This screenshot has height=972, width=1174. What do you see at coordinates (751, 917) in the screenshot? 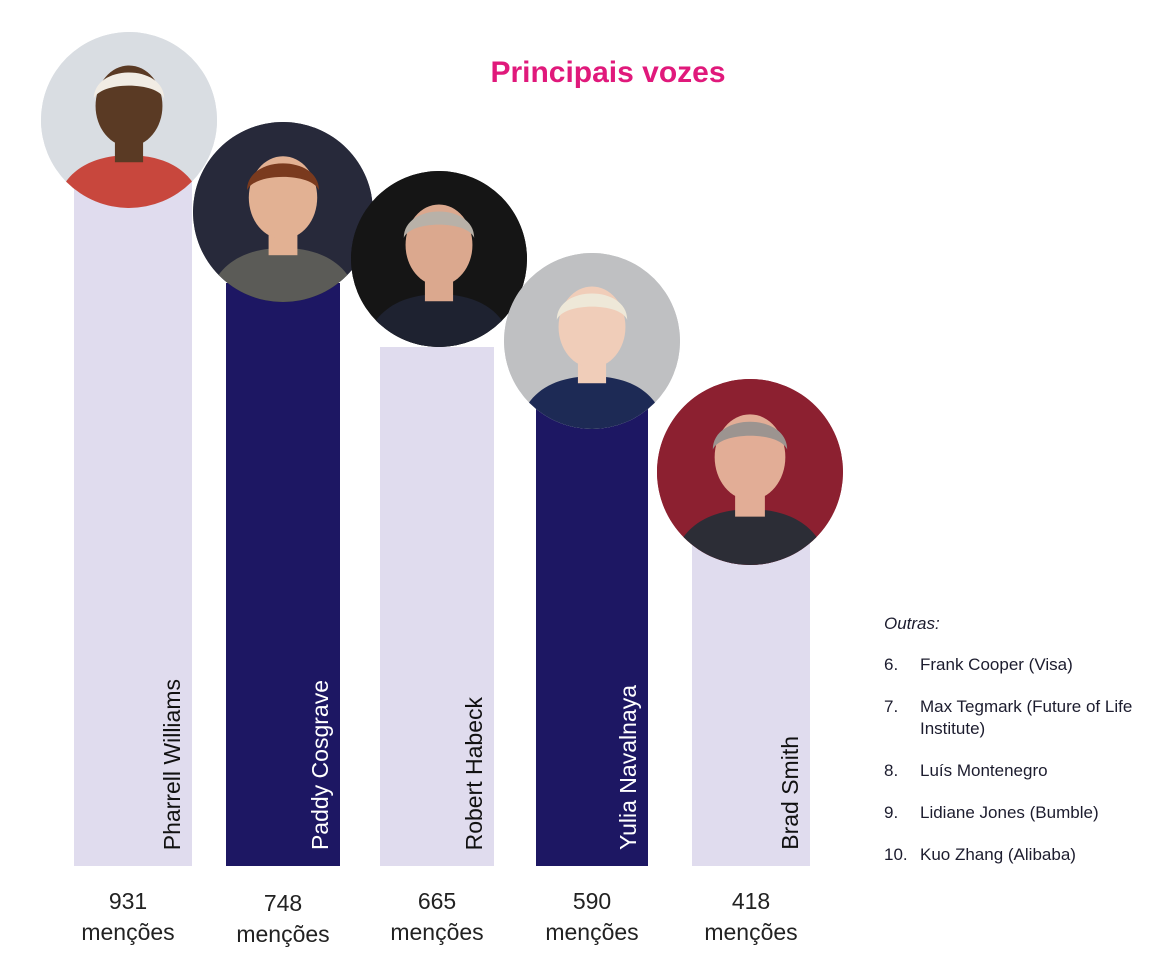
I see `data-label: 418 menções` at bounding box center [751, 917].